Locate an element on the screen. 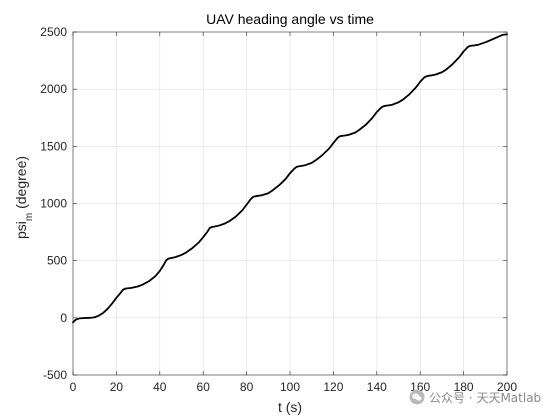  y-tick-label: 1000 is located at coordinates (53, 204).